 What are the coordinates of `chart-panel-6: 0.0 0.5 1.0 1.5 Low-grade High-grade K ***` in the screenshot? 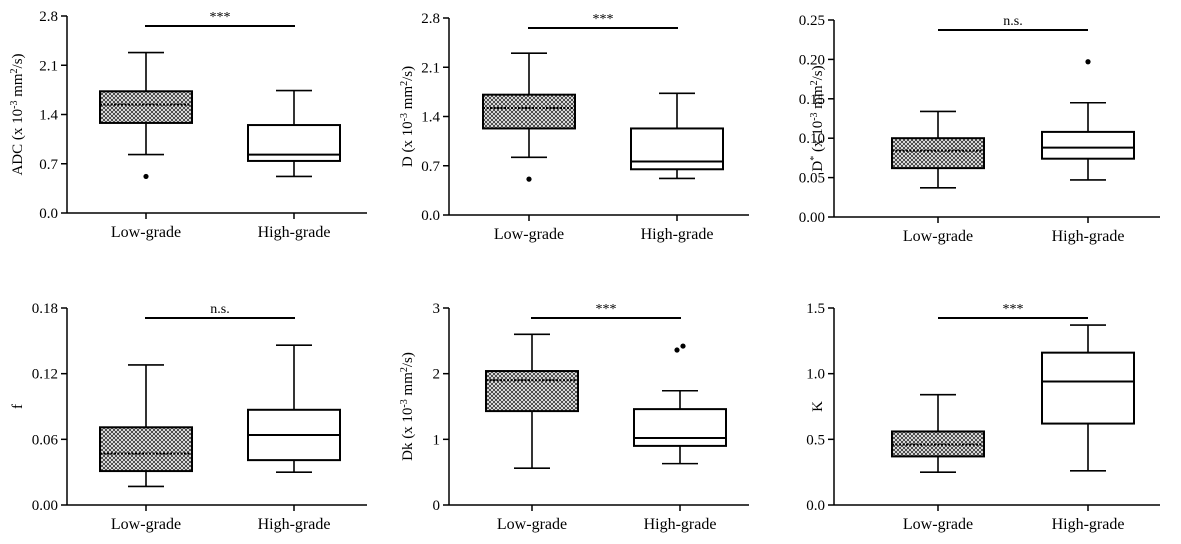 It's located at (983, 417).